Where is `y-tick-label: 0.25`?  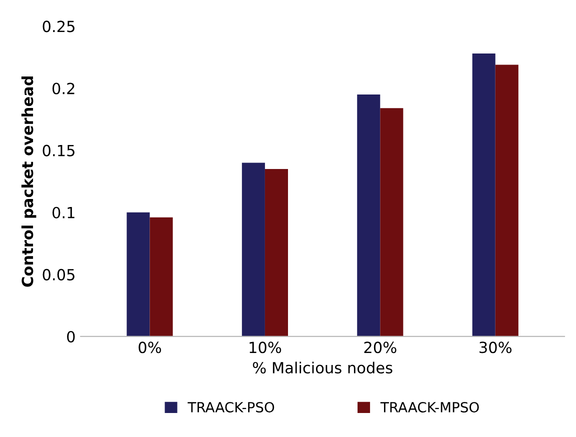
y-tick-label: 0.25 is located at coordinates (58, 26).